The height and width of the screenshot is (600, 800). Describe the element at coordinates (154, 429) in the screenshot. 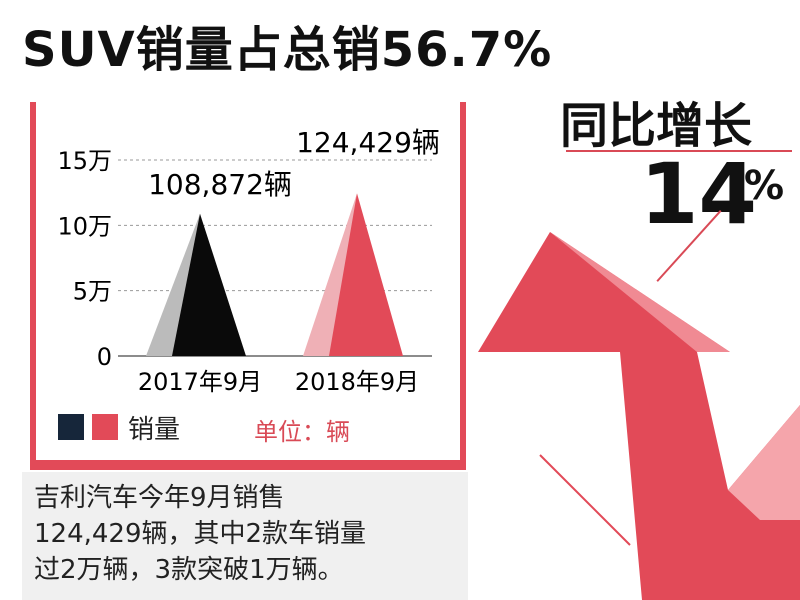

I see `legend-label: 销量` at that location.